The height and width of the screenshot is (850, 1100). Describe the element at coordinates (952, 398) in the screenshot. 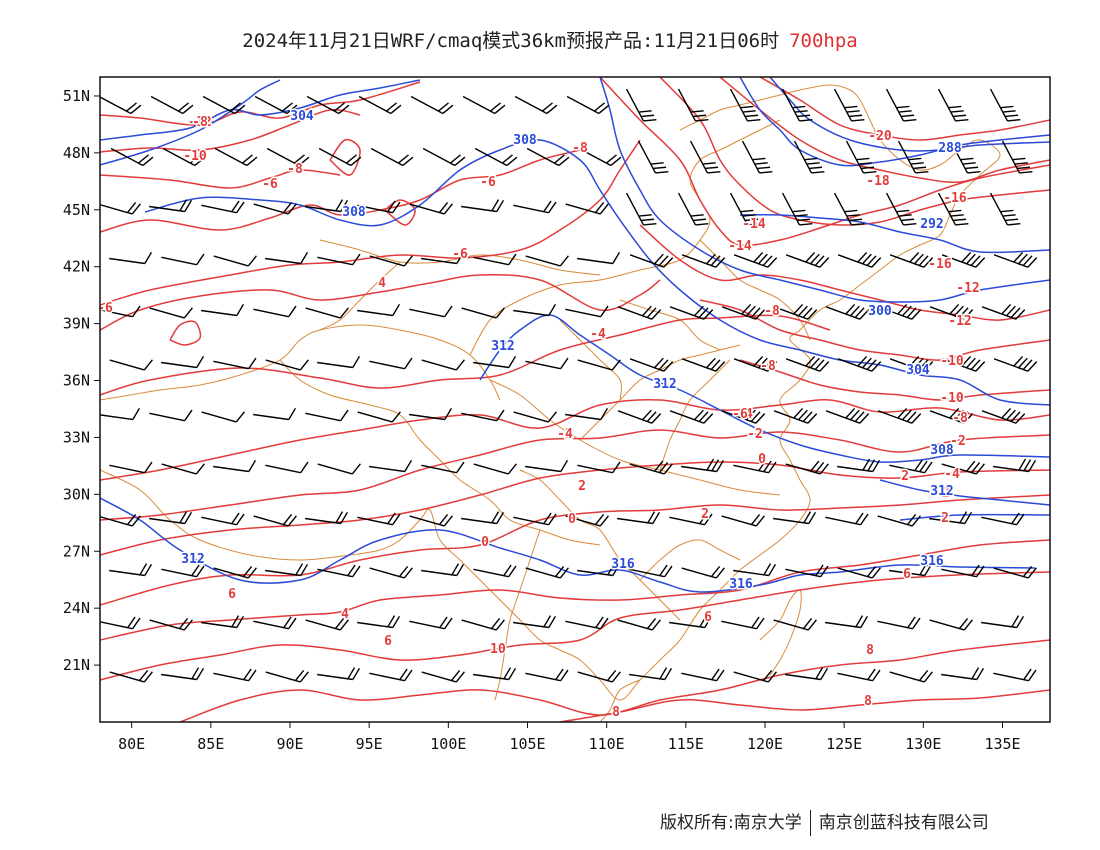

I see `temperature-label: -10` at that location.